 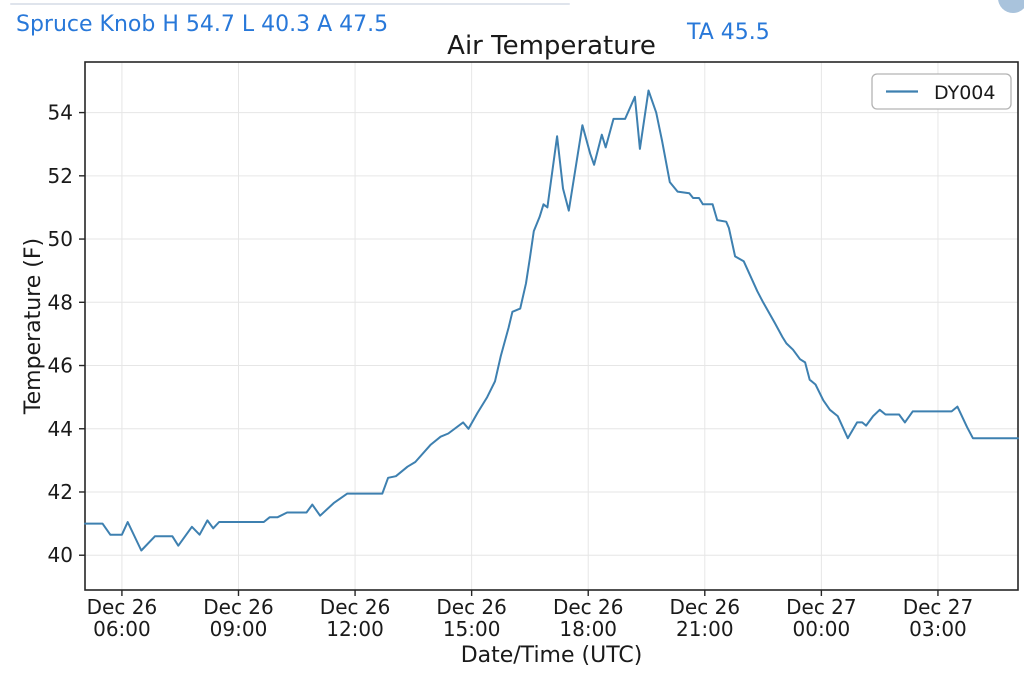 What do you see at coordinates (60, 429) in the screenshot?
I see `y-tick-label: 44` at bounding box center [60, 429].